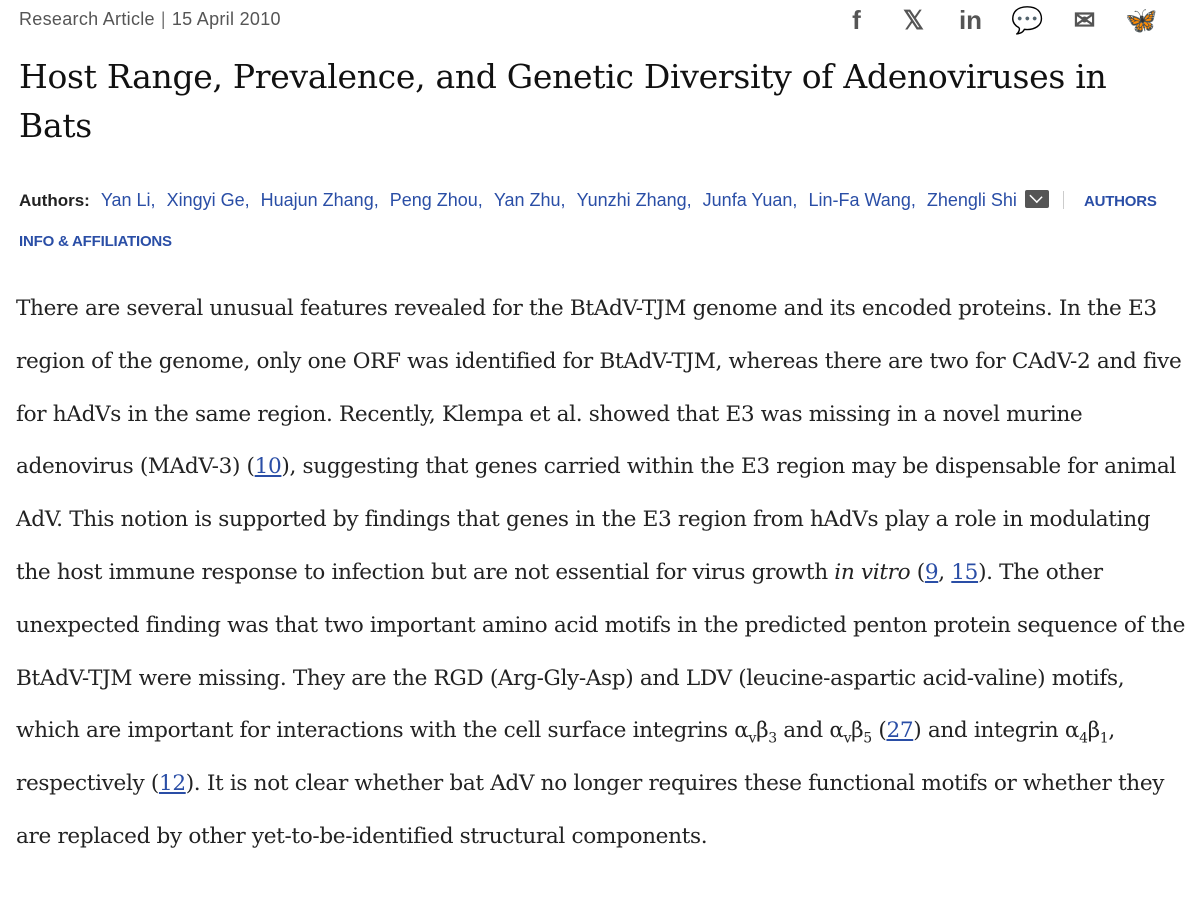 The image size is (1200, 923). I want to click on article-type: Research Article, so click(87, 19).